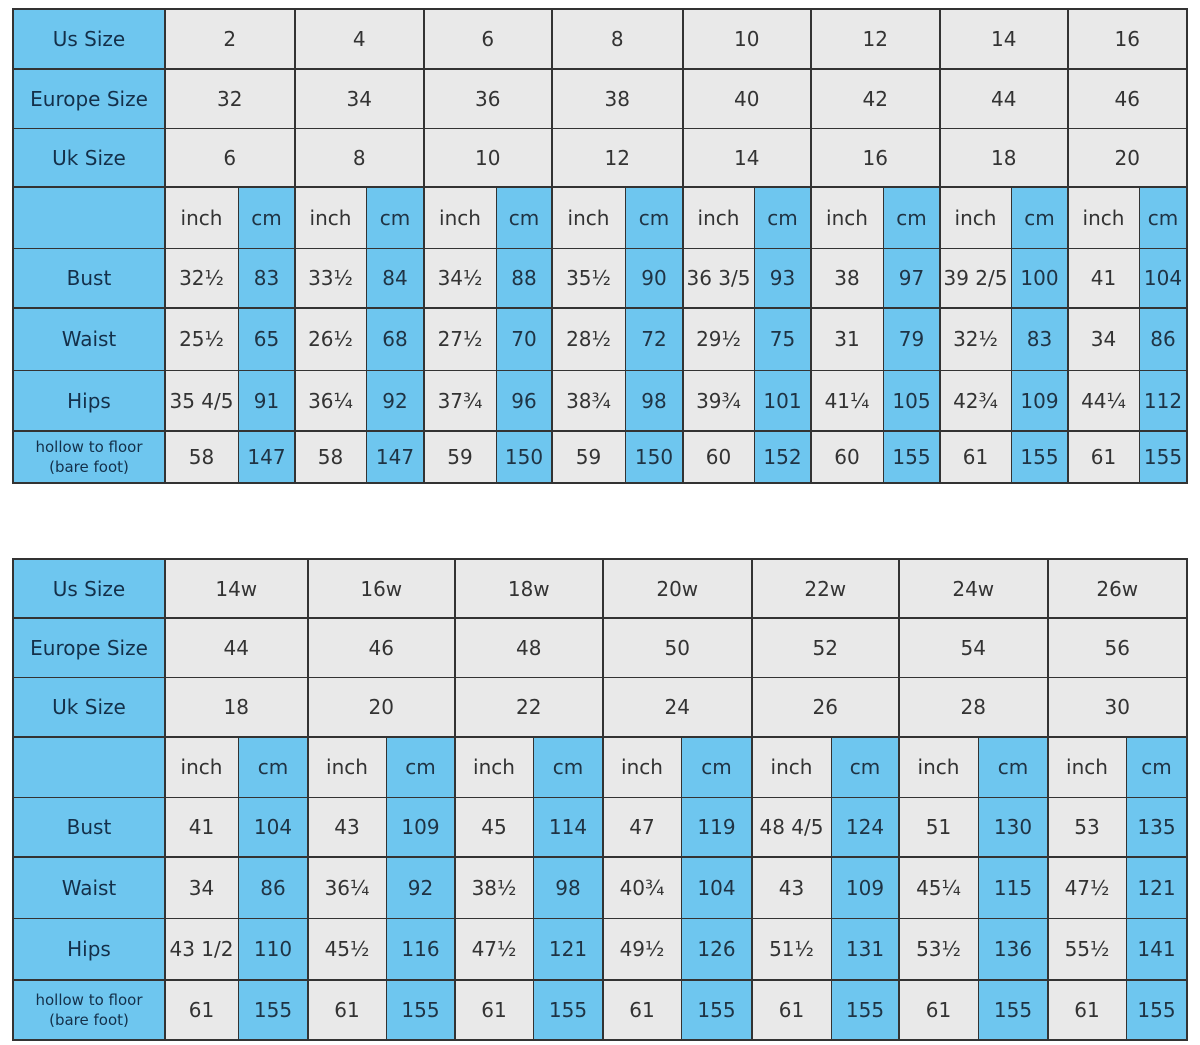 The image size is (1200, 1045). I want to click on cm-value-cell: 98, so click(568, 887).